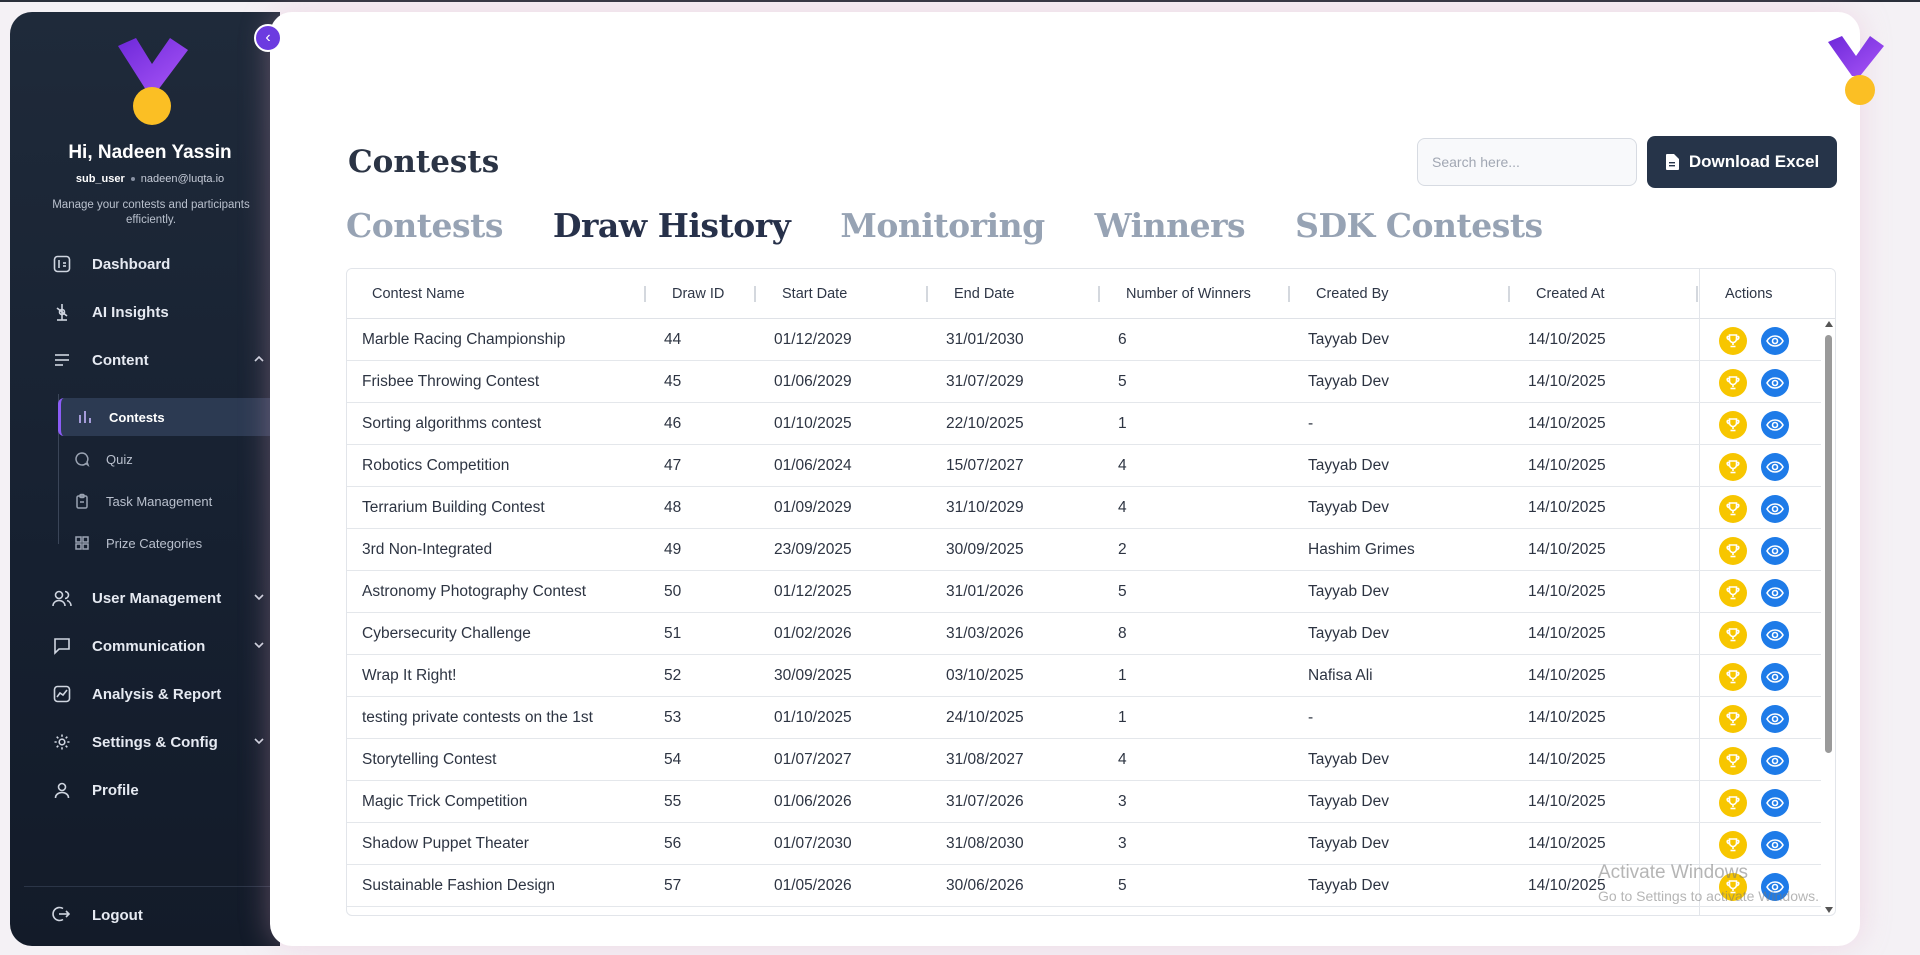 This screenshot has width=1920, height=955. Describe the element at coordinates (87, 915) in the screenshot. I see `logout-button: Logout` at that location.